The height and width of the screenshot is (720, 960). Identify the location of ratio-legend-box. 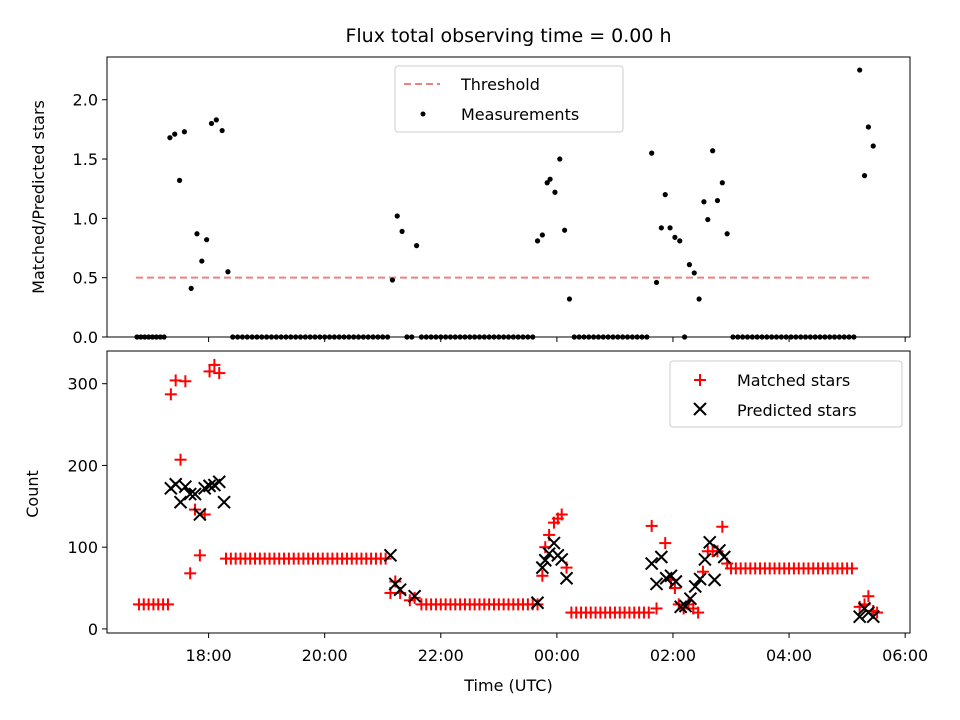
(509, 99).